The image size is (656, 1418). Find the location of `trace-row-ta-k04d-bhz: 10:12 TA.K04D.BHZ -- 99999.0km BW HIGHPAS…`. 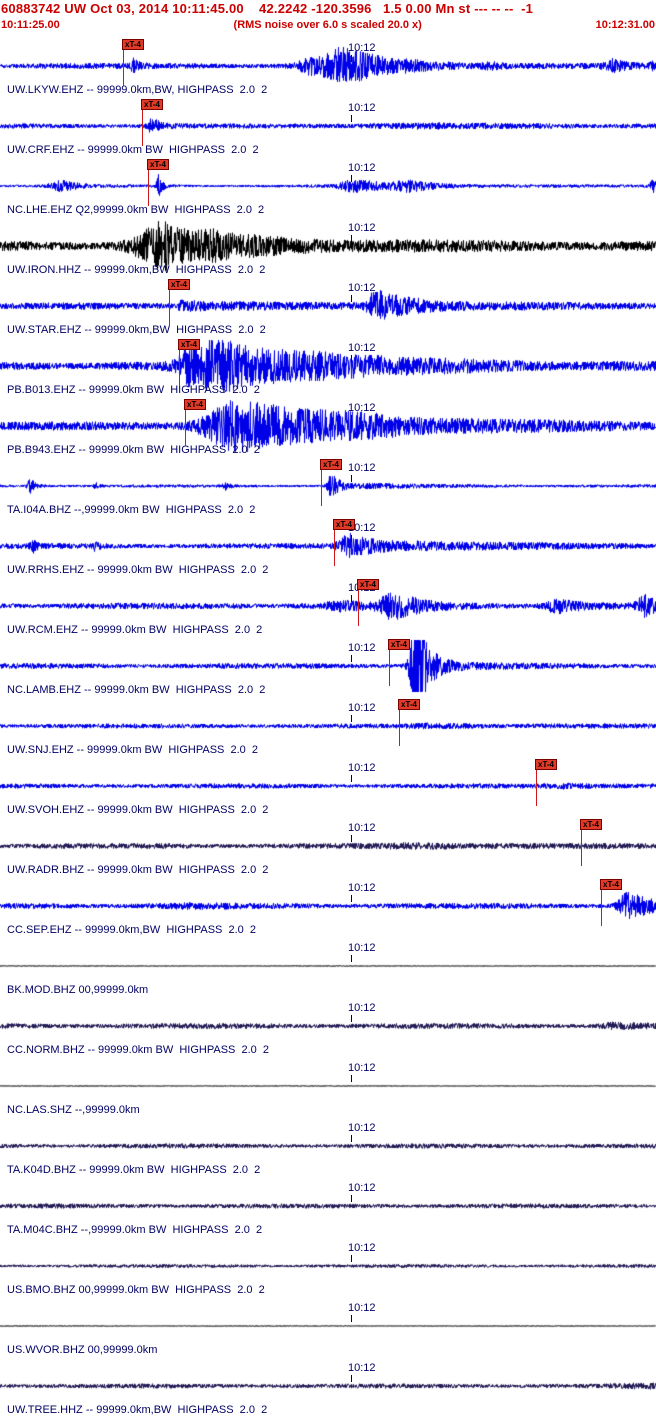

trace-row-ta-k04d-bhz: 10:12 TA.K04D.BHZ -- 99999.0km BW HIGHPAS… is located at coordinates (328, 1148).